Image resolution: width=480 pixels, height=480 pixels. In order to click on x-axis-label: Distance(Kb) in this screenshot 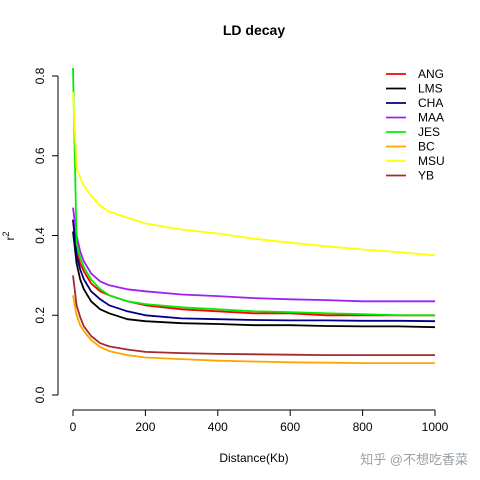, I will do `click(253, 458)`.